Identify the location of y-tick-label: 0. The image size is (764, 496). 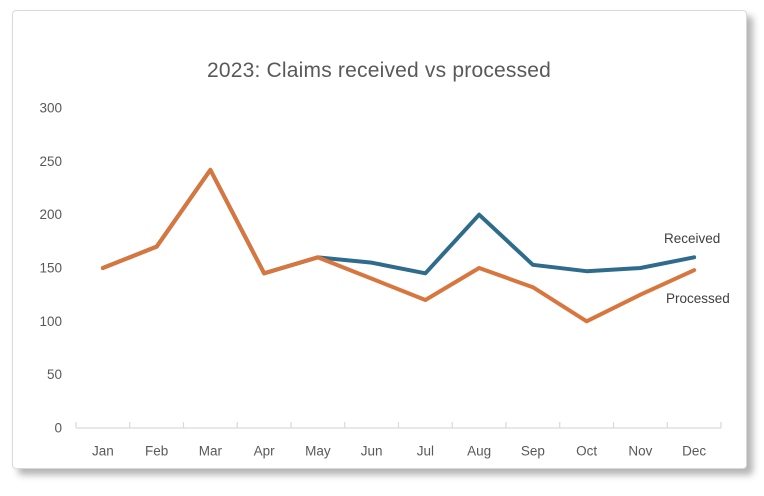
(58, 428).